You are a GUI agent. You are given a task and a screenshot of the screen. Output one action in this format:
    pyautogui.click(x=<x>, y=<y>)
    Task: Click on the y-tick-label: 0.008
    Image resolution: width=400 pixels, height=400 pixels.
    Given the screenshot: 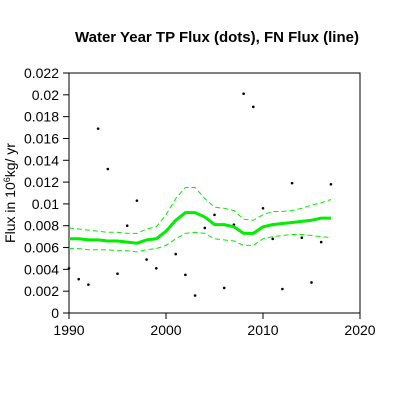 What is the action you would take?
    pyautogui.click(x=41, y=226)
    